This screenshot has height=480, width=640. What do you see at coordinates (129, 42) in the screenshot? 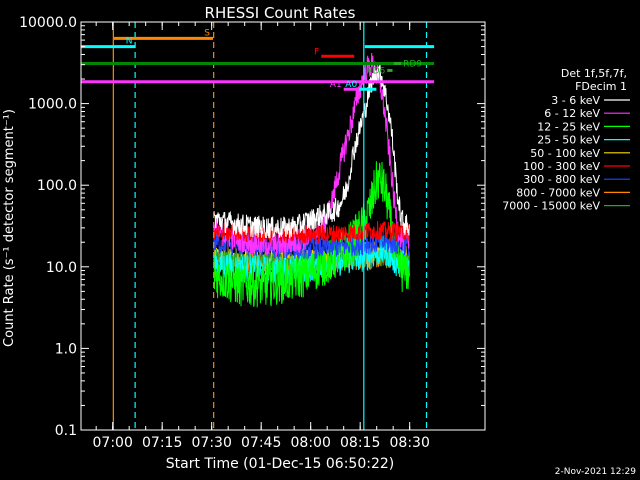
I see `interval-label-7: N` at bounding box center [129, 42].